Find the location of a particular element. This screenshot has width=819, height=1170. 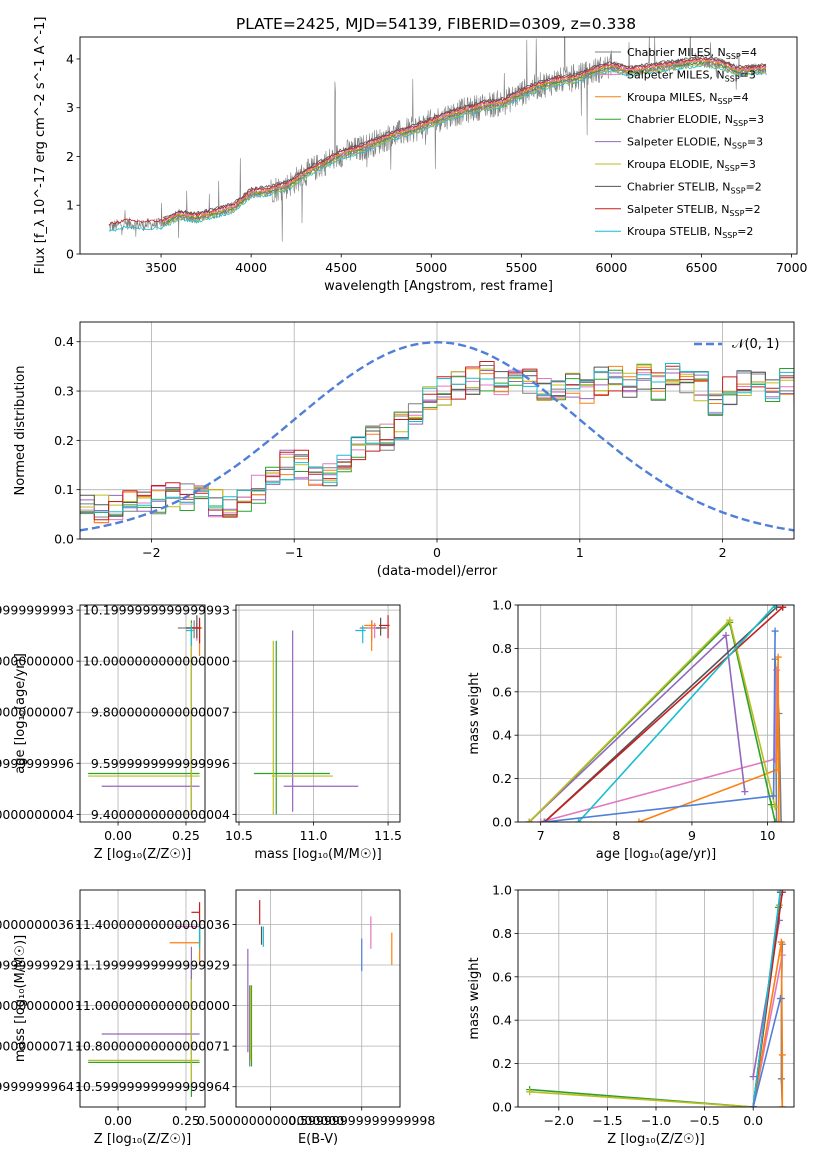

x-tick-label: −2 is located at coordinates (151, 552).